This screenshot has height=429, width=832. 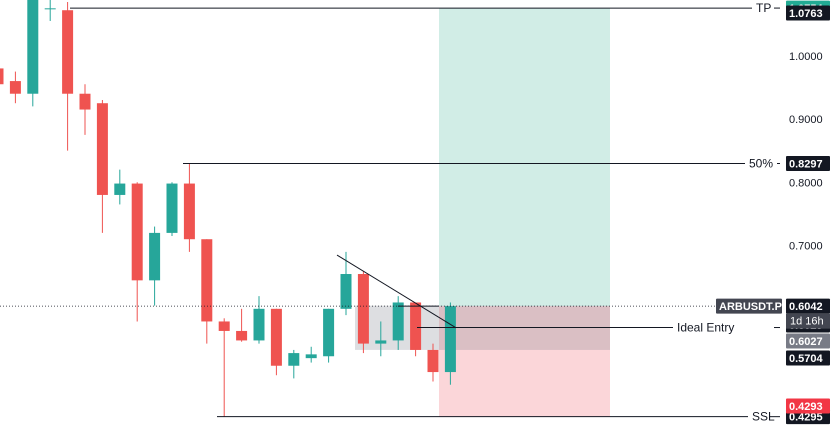 I want to click on level-label: SSL, so click(x=763, y=417).